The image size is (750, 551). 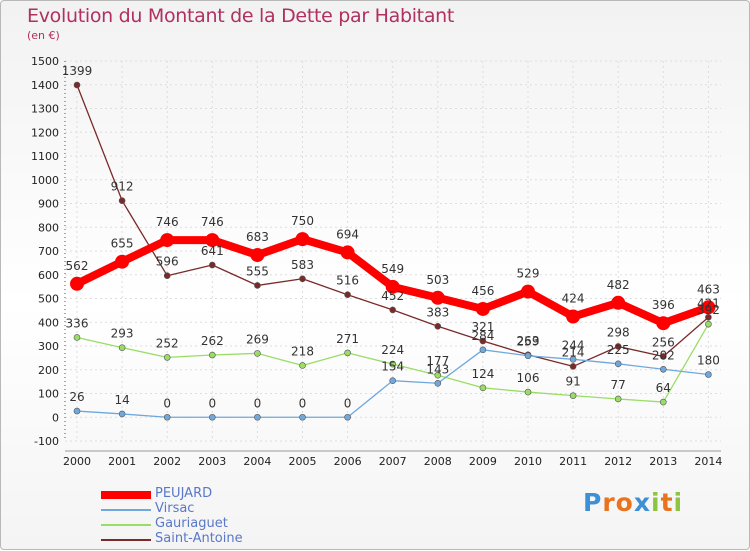 I want to click on y-tick-label: 700, so click(x=48, y=251).